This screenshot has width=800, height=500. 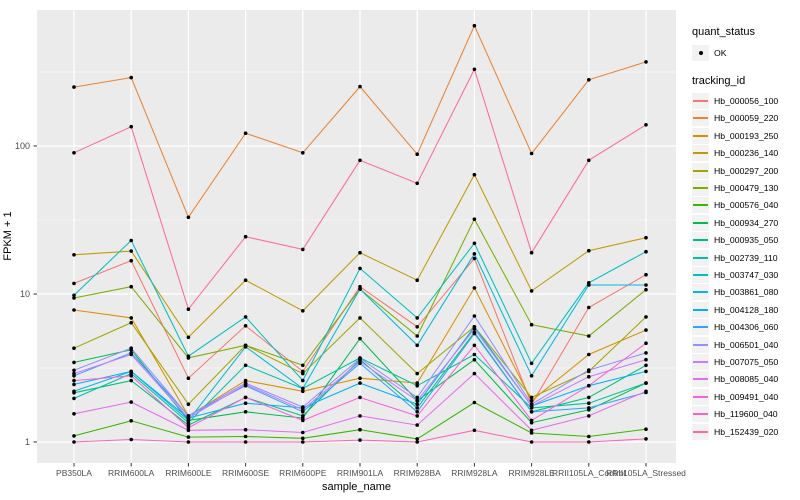 I want to click on legend-item-Hb_006501_040: Hb_006501_040, so click(x=745, y=344).